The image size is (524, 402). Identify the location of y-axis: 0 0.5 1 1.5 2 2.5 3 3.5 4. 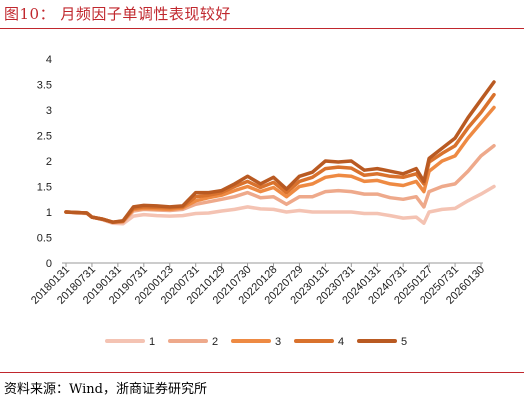
(44, 162).